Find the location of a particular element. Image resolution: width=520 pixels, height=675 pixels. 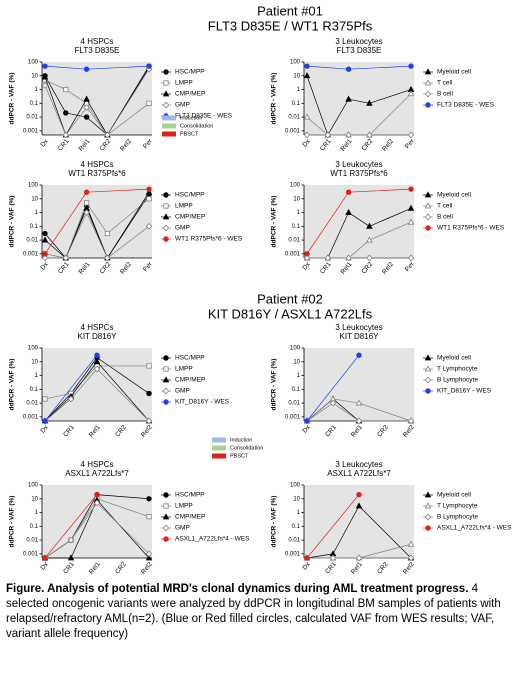

legend-label: B cell is located at coordinates (445, 94).